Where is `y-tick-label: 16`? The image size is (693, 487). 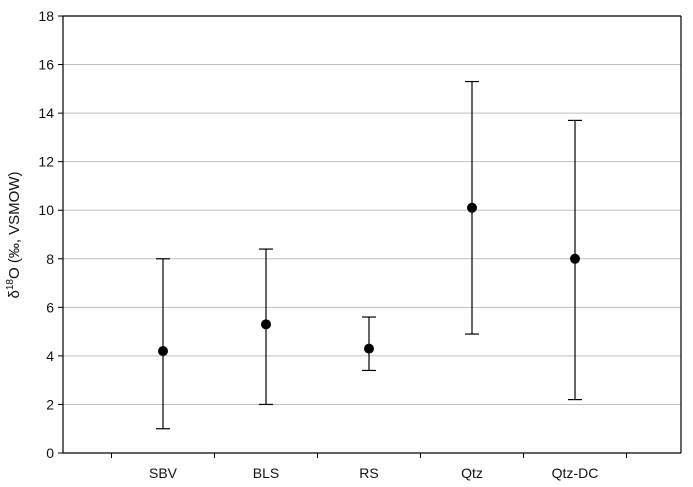 y-tick-label: 16 is located at coordinates (46, 65).